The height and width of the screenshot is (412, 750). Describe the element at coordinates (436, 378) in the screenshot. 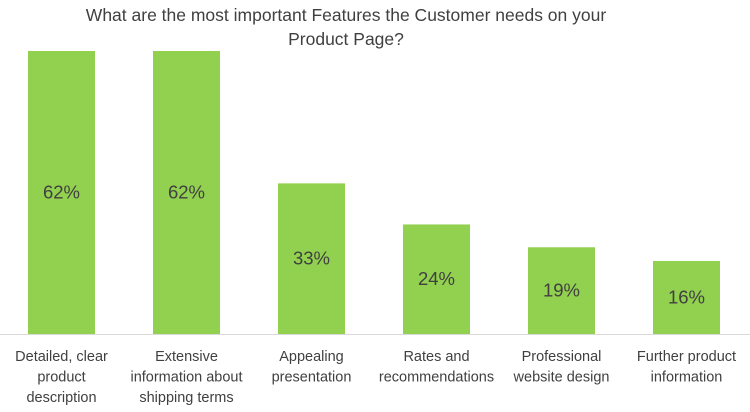

I see `category-label-4-line-2: recommendations` at that location.